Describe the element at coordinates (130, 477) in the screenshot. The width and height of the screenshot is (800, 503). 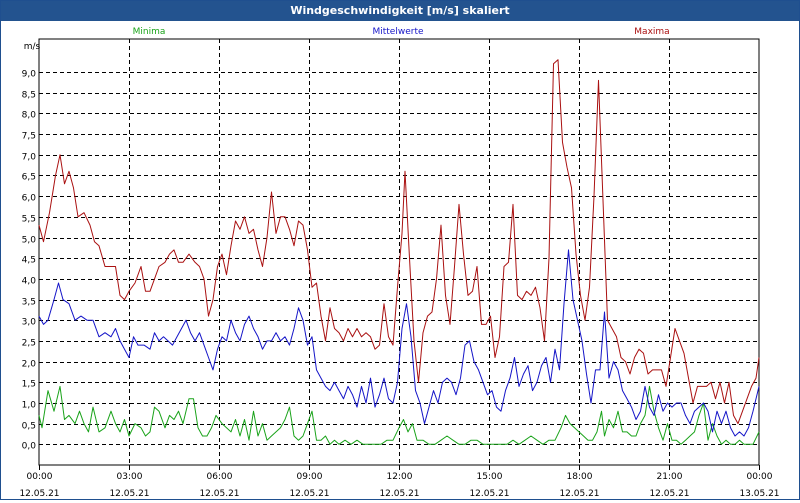
I see `x-tick-time-label: 03:00` at that location.